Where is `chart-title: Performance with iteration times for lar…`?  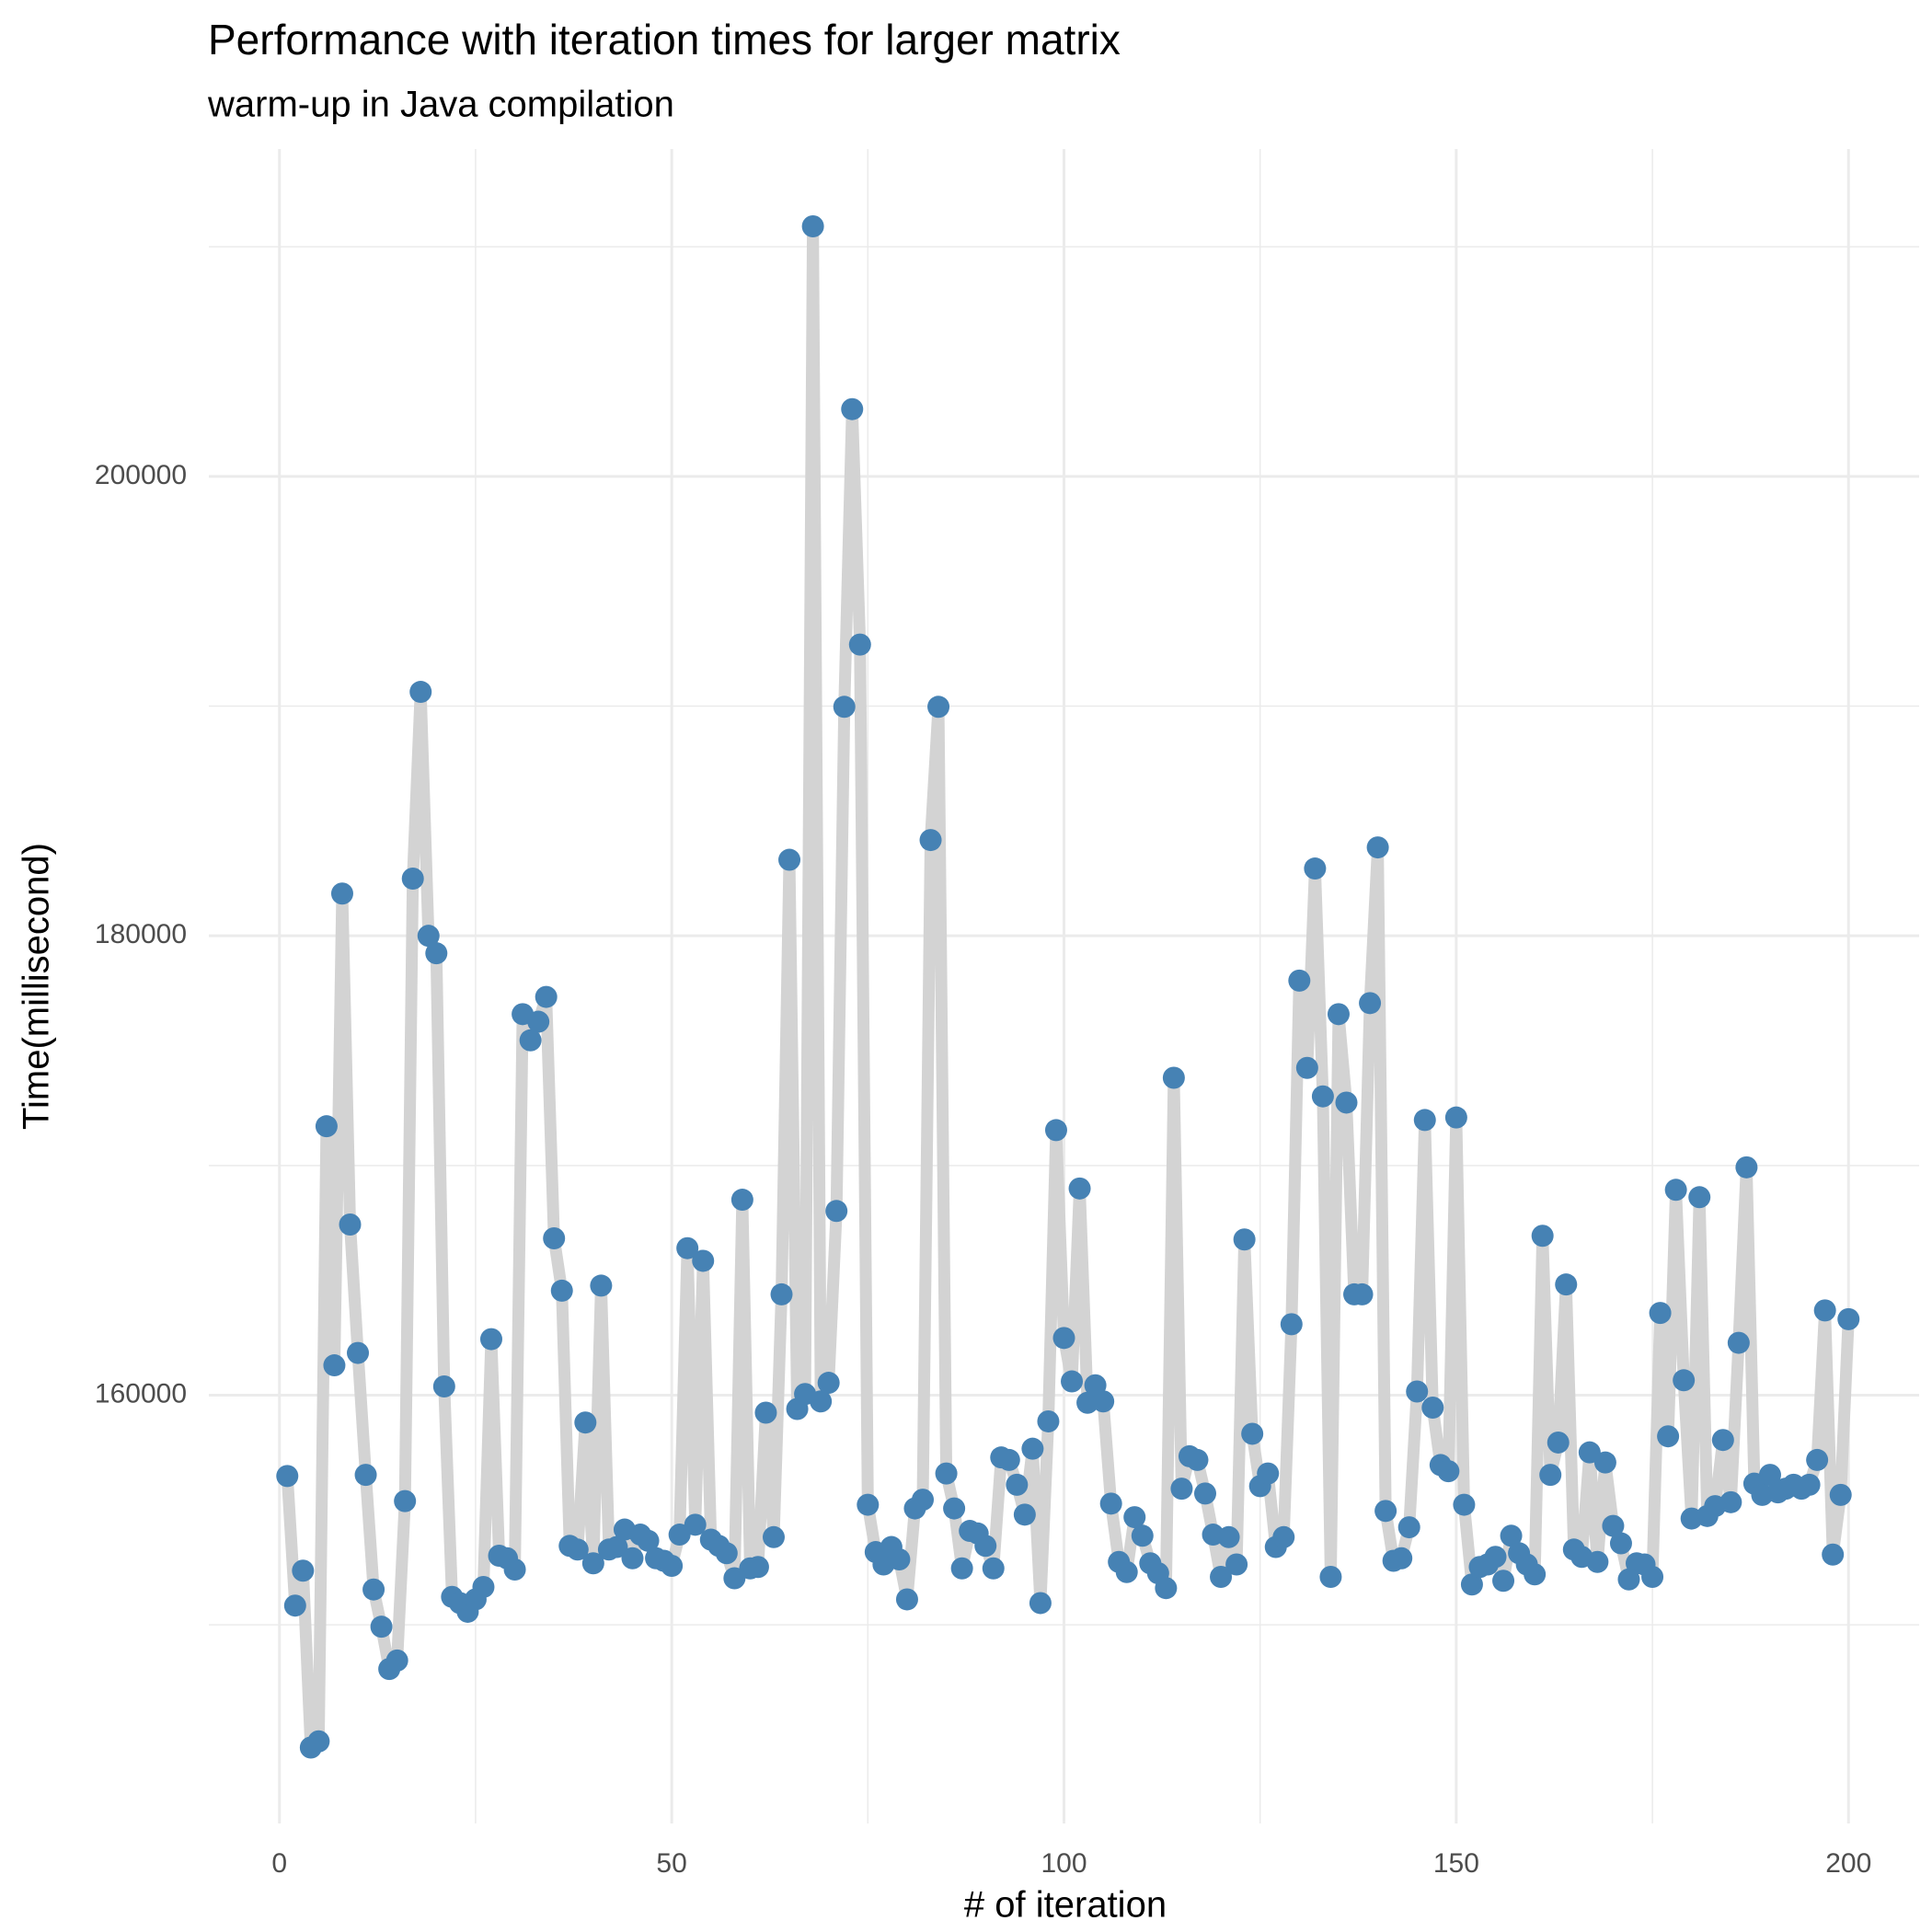 chart-title: Performance with iteration times for lar… is located at coordinates (664, 39).